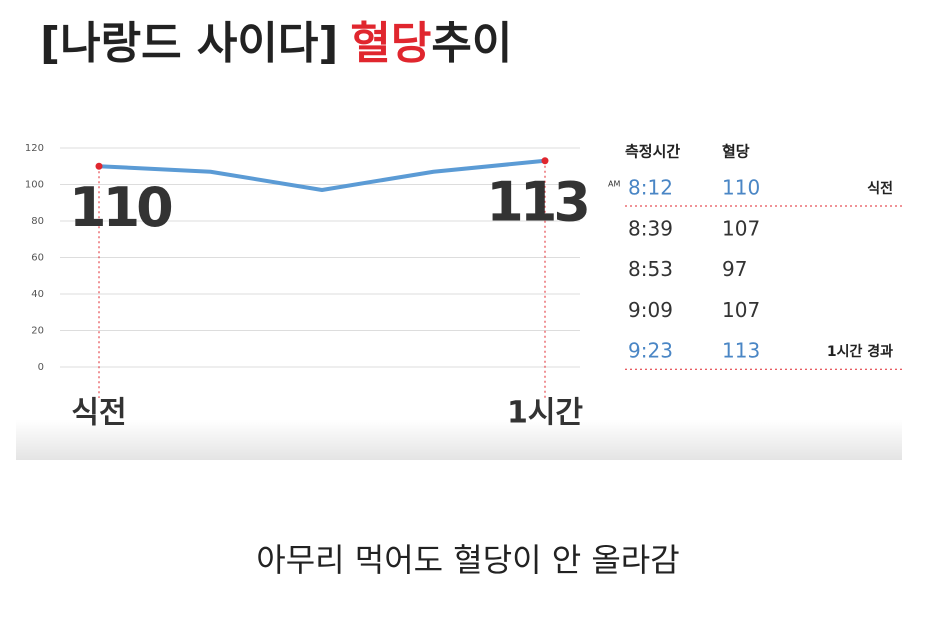  Describe the element at coordinates (650, 310) in the screenshot. I see `time-cell: 9:09` at that location.